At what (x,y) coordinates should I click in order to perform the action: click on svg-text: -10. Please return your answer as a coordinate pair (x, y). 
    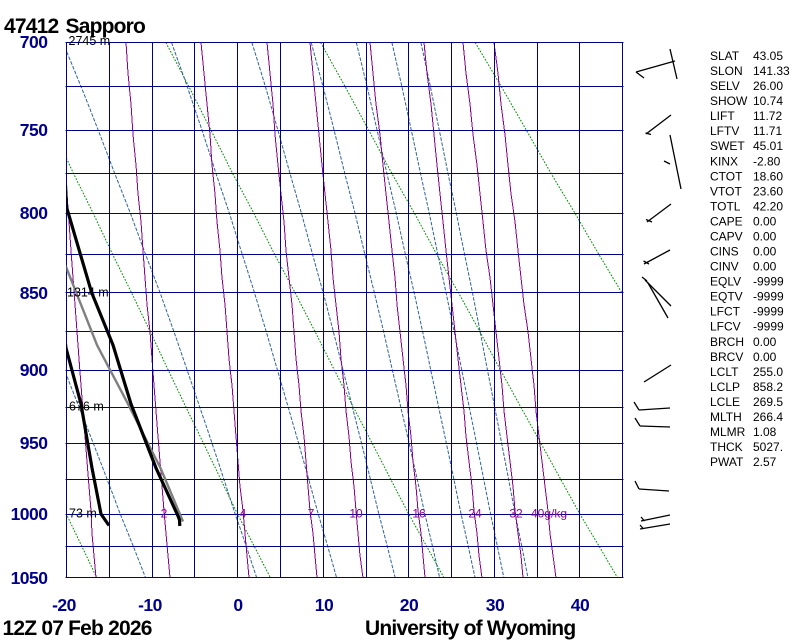
    Looking at the image, I should click on (150, 605).